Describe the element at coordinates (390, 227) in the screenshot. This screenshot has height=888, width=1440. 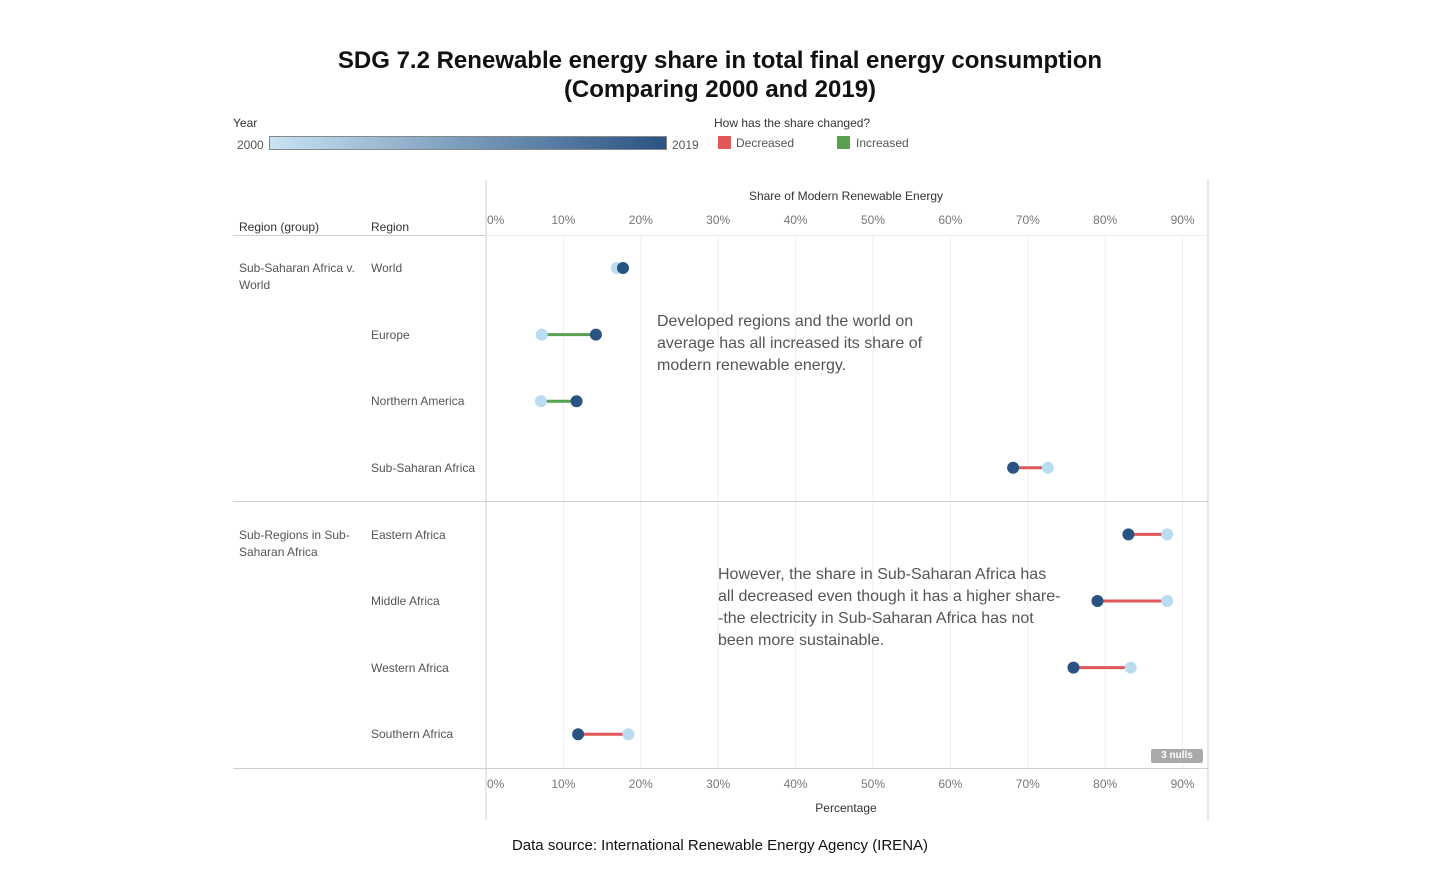
I see `header-region: Region` at that location.